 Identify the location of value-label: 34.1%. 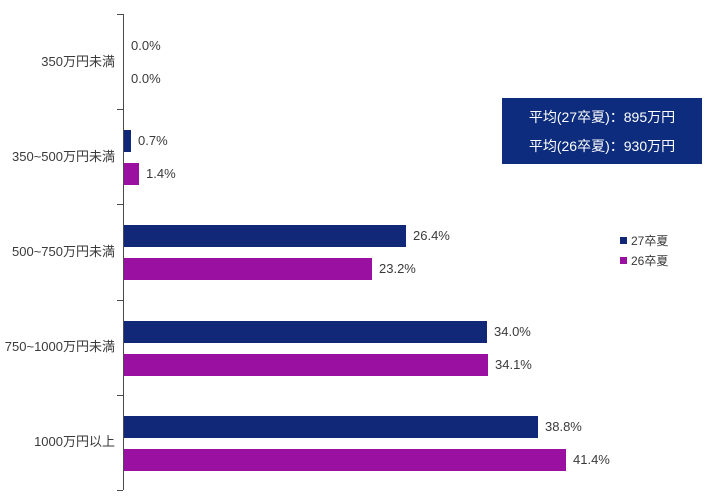
(513, 364).